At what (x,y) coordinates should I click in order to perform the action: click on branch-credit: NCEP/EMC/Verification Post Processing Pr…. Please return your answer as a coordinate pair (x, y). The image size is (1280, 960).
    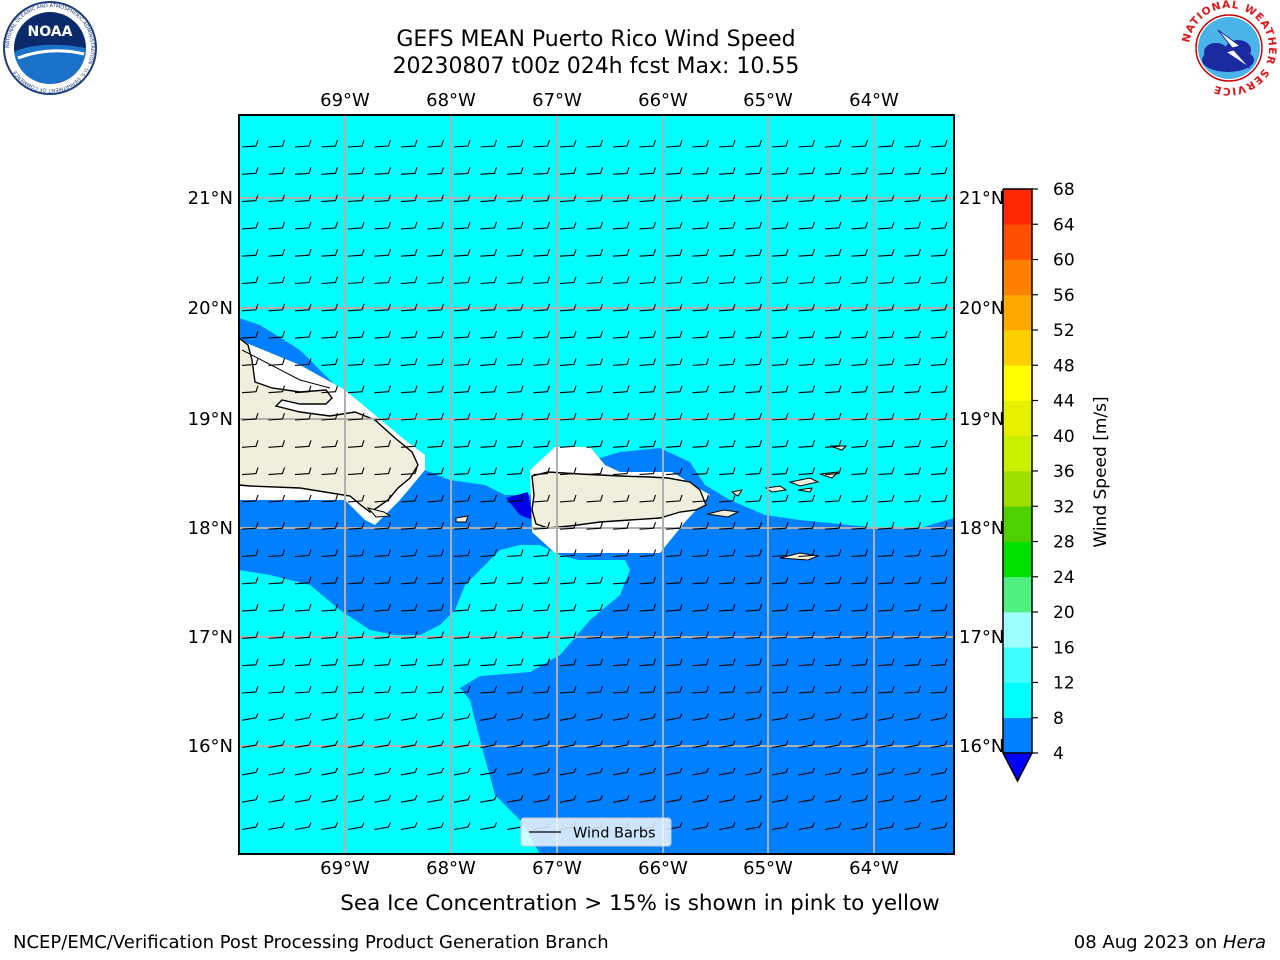
    Looking at the image, I should click on (311, 942).